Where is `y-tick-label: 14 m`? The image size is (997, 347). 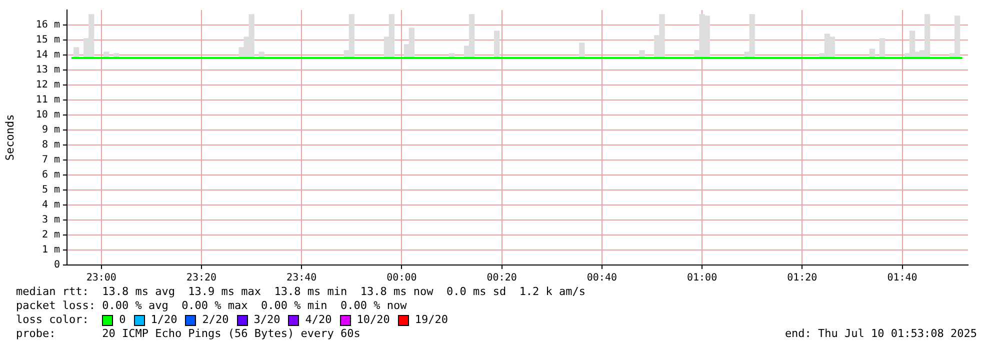 y-tick-label: 14 m is located at coordinates (48, 55).